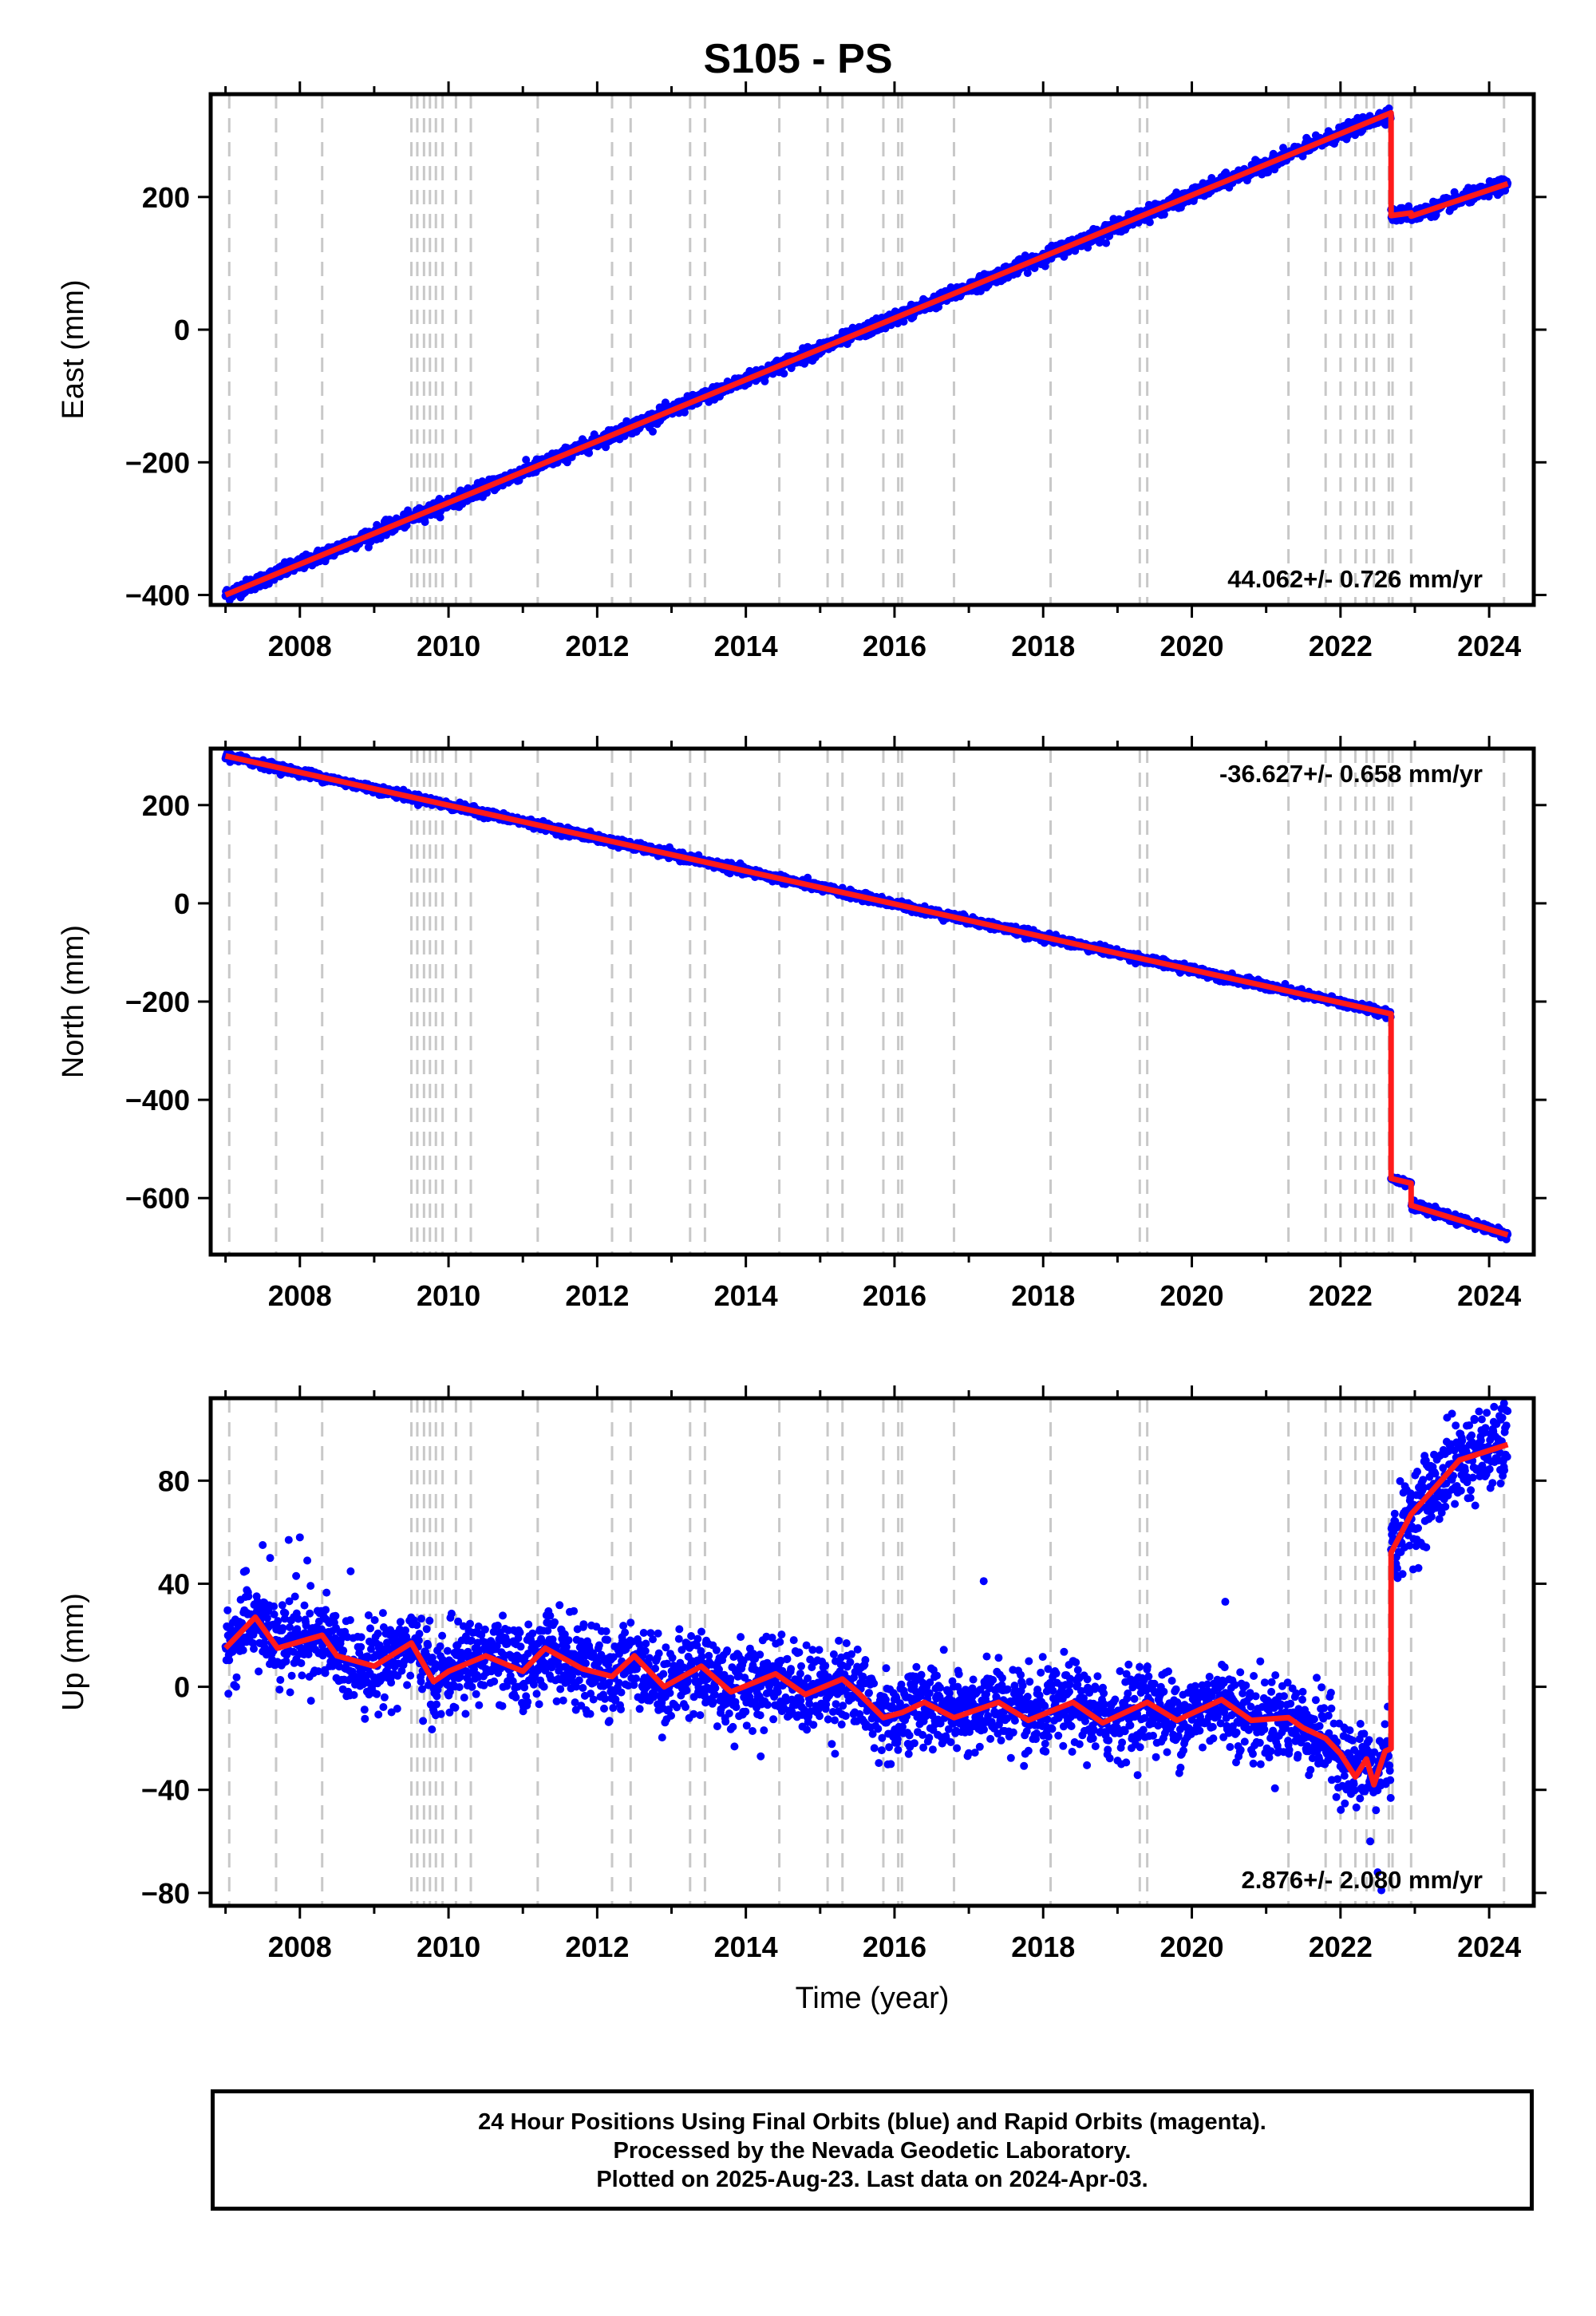  Describe the element at coordinates (1355, 579) in the screenshot. I see `east-rate-label: 44.062+/- 0.726 mm/yr` at that location.